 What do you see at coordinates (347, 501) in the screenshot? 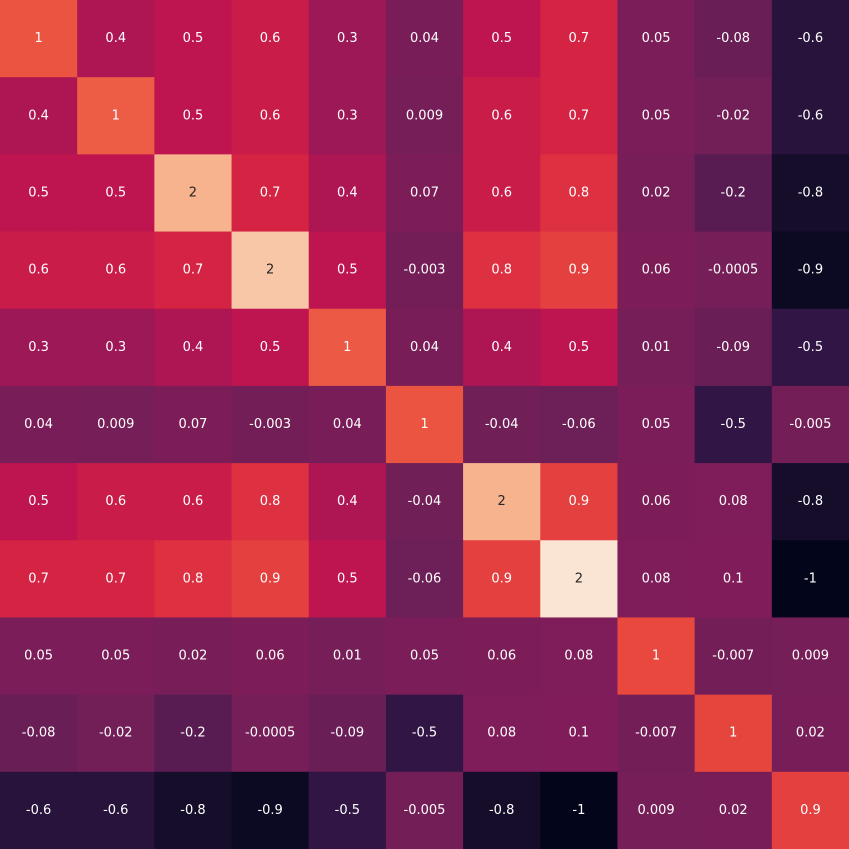
I see `cell-value-label-r6-c4: 0.4` at bounding box center [347, 501].